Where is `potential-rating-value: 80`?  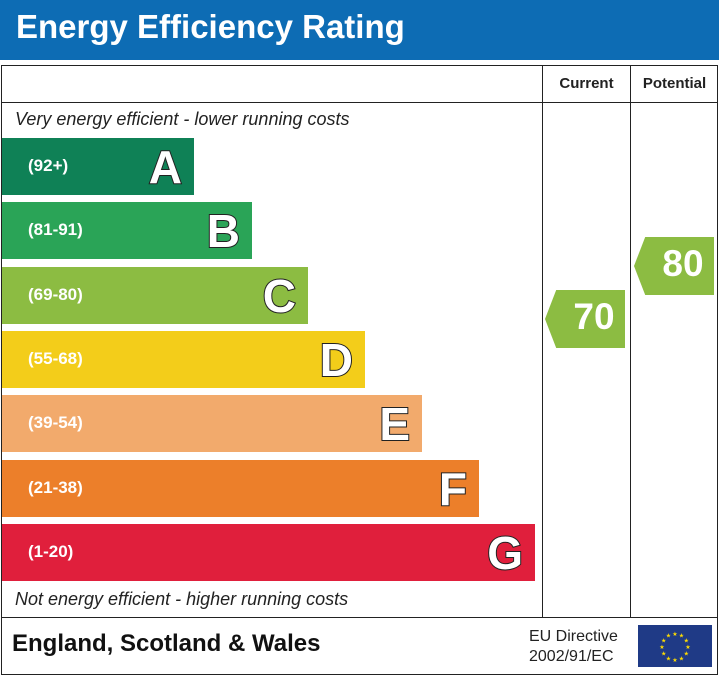
potential-rating-value: 80 is located at coordinates (683, 263).